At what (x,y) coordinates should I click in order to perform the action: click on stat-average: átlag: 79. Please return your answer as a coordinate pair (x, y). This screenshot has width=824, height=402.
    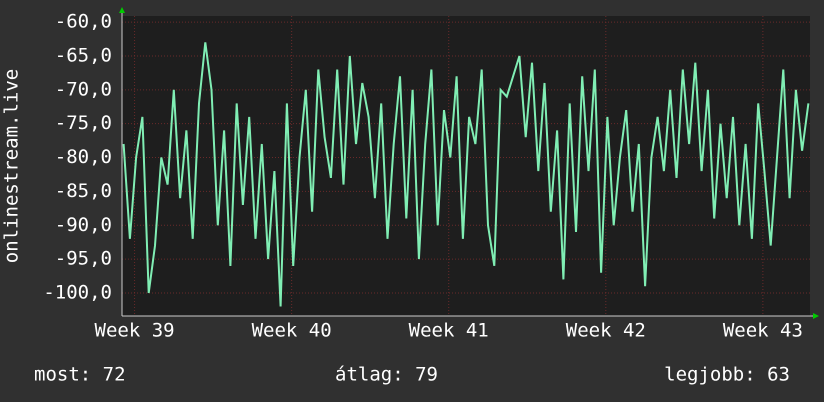
    Looking at the image, I should click on (386, 375).